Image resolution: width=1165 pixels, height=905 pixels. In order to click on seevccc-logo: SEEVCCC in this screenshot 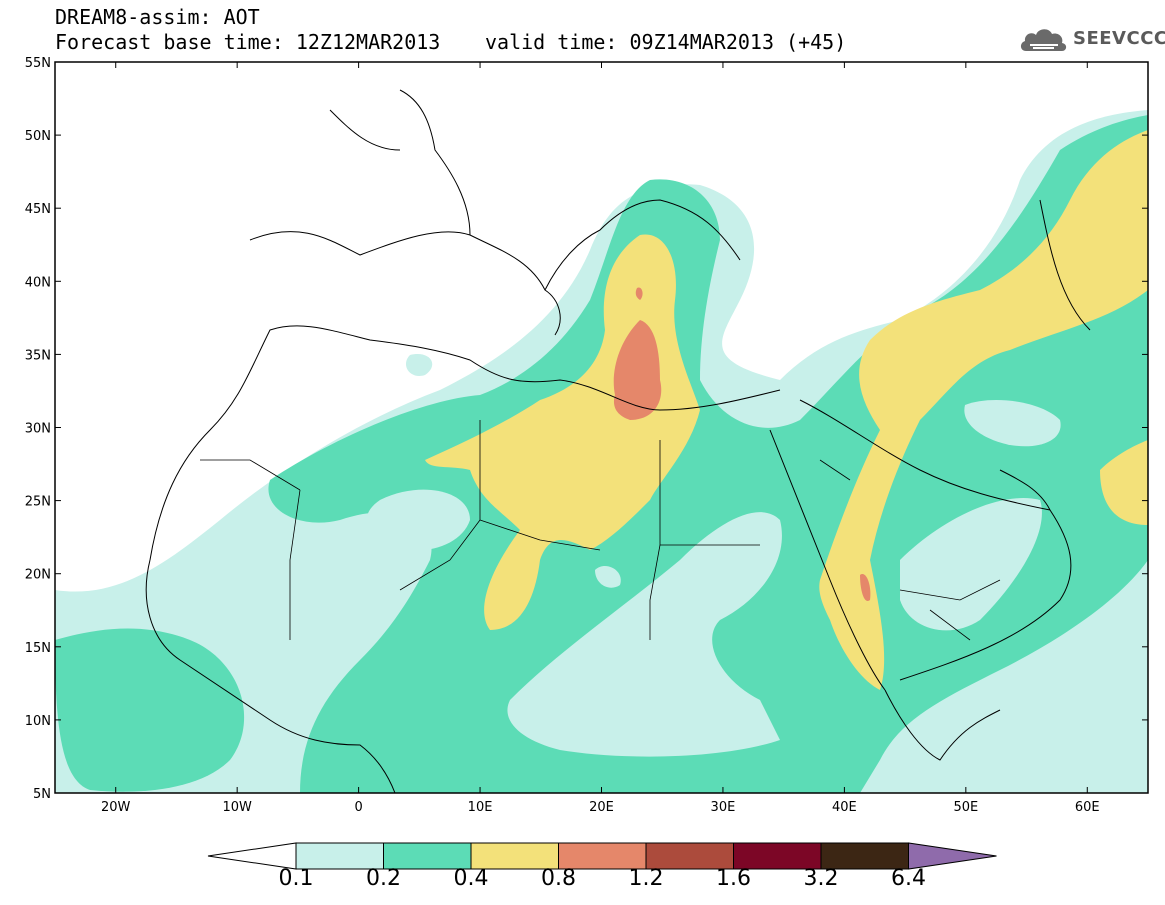, I will do `click(1091, 41)`.